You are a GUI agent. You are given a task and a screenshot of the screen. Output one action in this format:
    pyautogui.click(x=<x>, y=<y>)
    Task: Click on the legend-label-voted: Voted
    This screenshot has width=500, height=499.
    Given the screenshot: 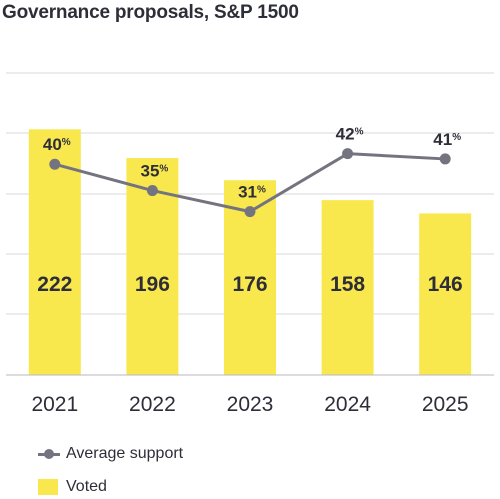 What is the action you would take?
    pyautogui.click(x=86, y=486)
    